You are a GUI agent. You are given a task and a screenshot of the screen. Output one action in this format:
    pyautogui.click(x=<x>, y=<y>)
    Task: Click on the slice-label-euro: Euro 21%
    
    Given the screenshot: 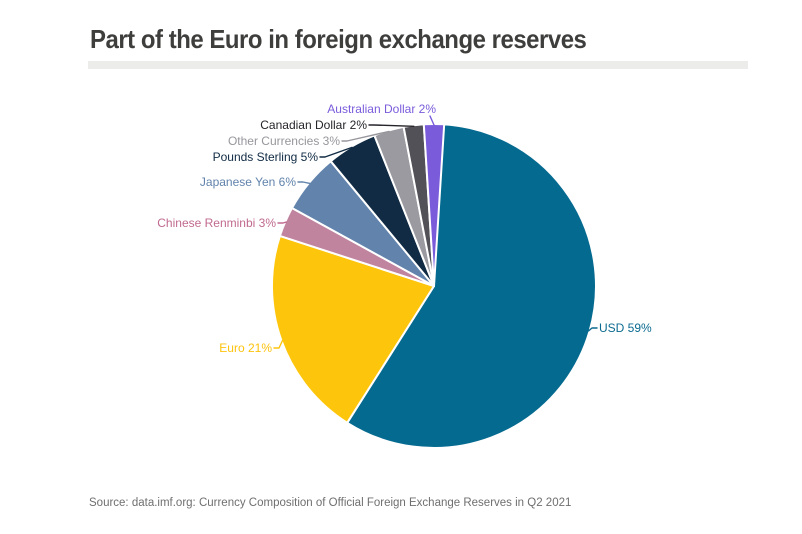 What is the action you would take?
    pyautogui.click(x=245, y=348)
    